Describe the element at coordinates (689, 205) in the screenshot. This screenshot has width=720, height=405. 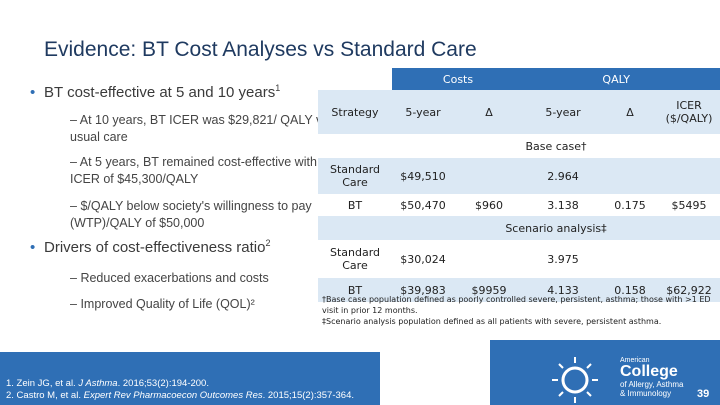
I see `table-cell: $5495` at that location.